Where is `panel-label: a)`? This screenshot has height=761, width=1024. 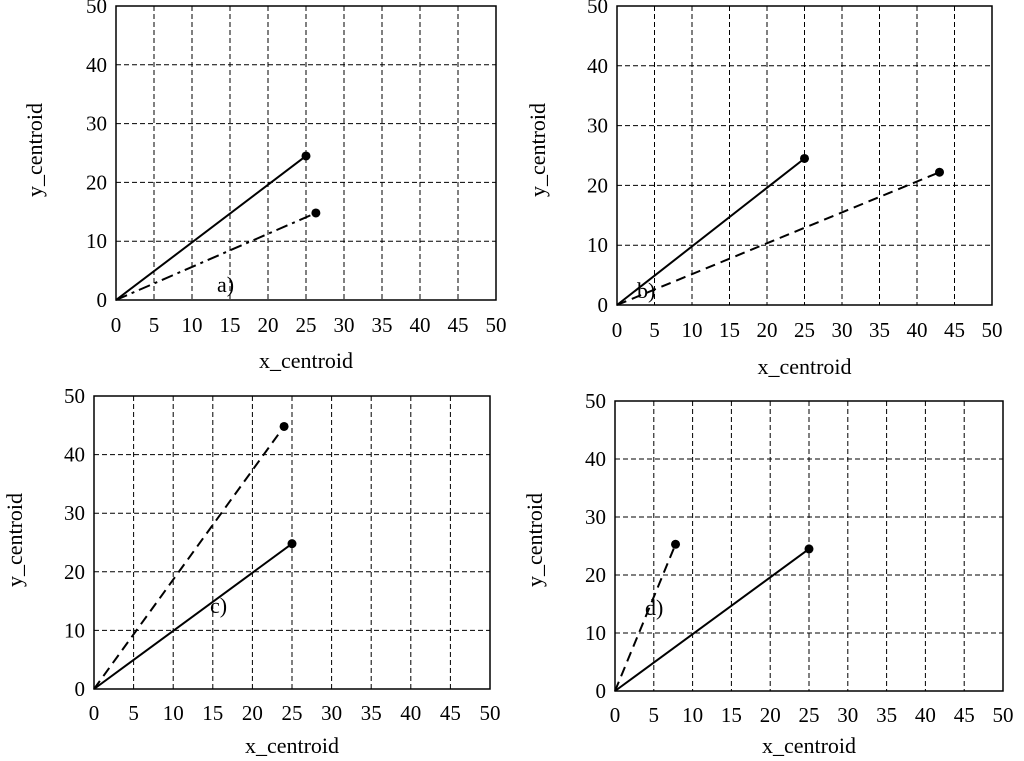
panel-label: a) is located at coordinates (225, 284).